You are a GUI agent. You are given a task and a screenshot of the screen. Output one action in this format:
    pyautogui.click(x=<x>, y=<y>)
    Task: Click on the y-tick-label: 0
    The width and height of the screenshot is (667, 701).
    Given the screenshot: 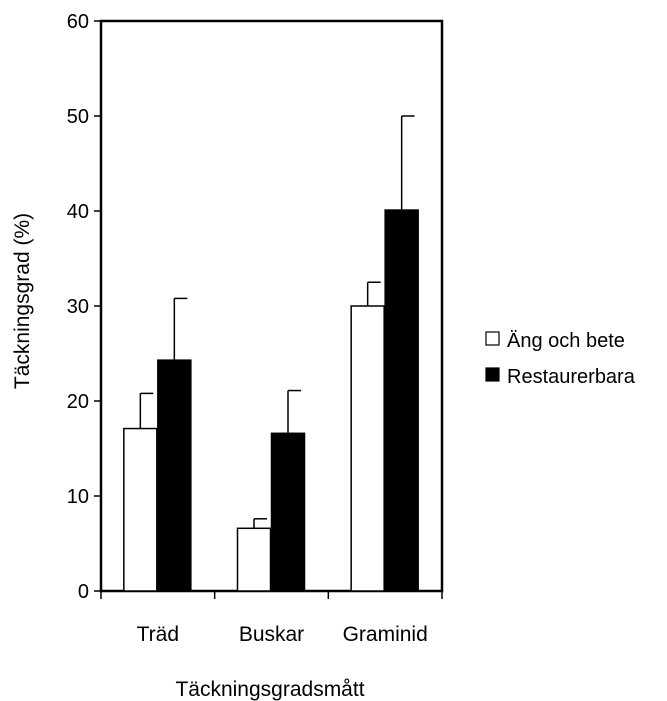 What is the action you would take?
    pyautogui.click(x=83, y=592)
    